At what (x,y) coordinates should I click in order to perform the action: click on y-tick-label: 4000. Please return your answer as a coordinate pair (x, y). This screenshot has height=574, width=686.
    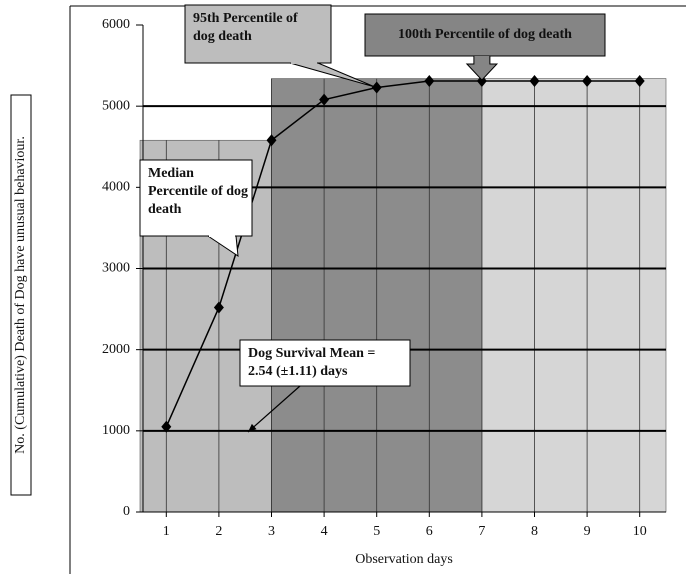
    Looking at the image, I should click on (116, 187).